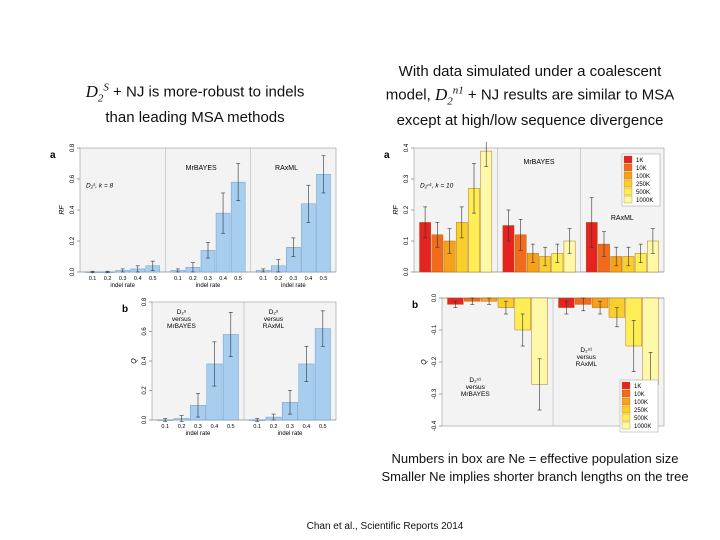  What do you see at coordinates (274, 326) in the screenshot?
I see `group-label-line3: RAxML` at bounding box center [274, 326].